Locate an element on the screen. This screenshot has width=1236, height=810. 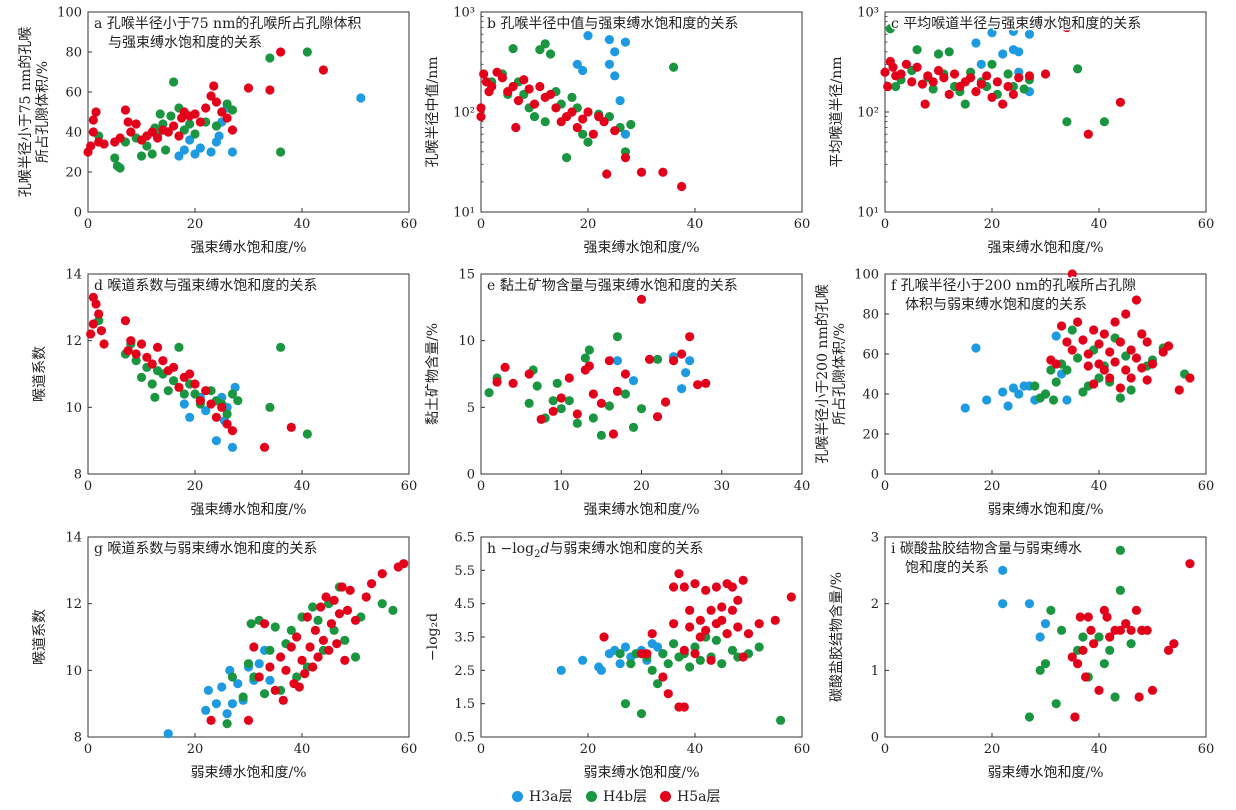
x-tick-label: 40 is located at coordinates (1099, 749).